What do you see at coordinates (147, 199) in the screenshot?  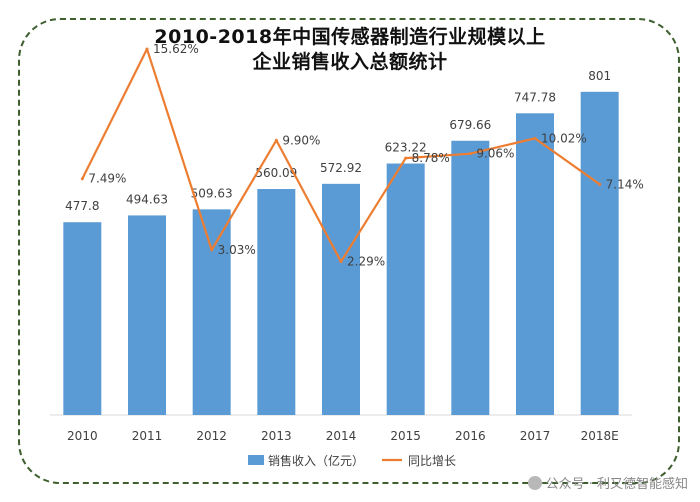 I see `bar-value-label: 494.63` at bounding box center [147, 199].